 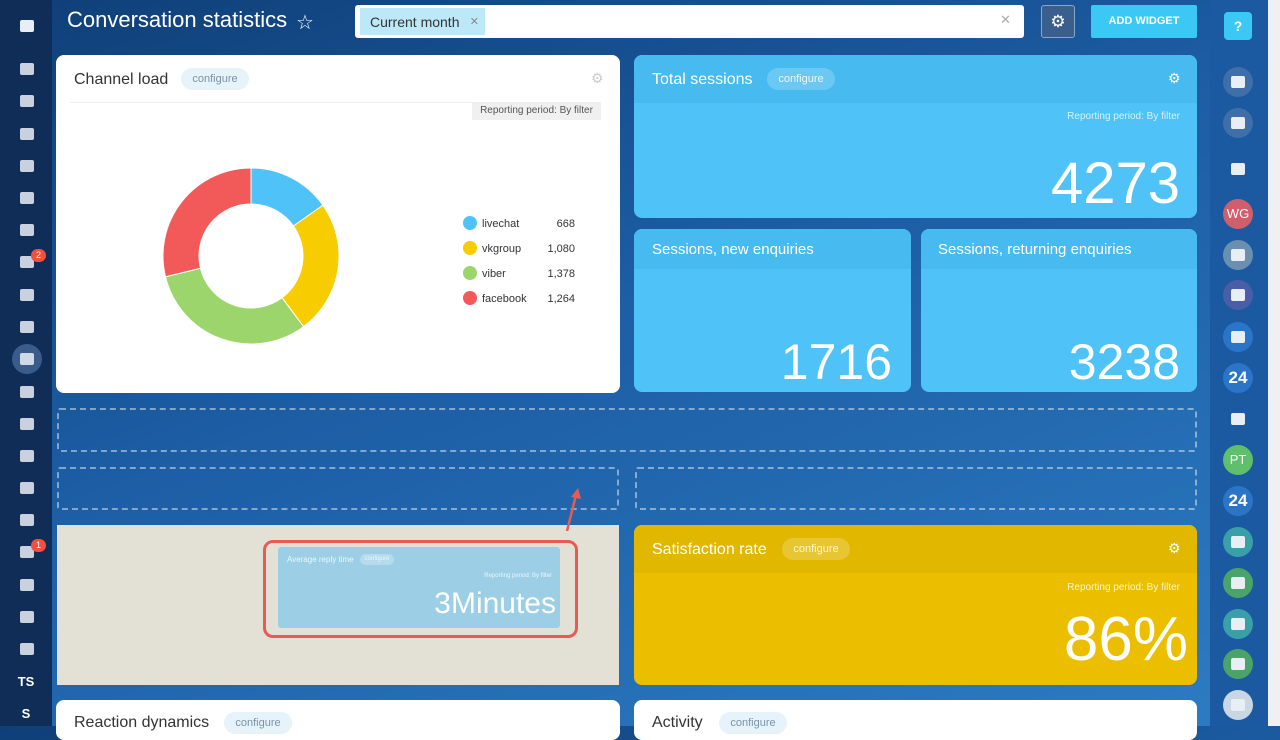 What do you see at coordinates (1125, 639) in the screenshot?
I see `metric-value: 86%` at bounding box center [1125, 639].